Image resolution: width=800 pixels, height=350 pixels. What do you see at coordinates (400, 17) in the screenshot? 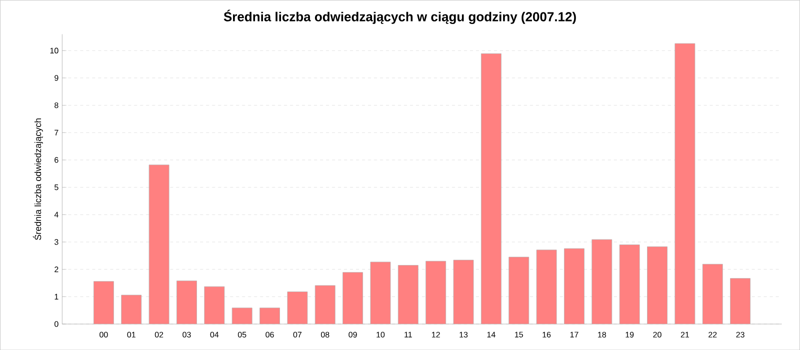
I see `chart-title: Średnia liczba odwiedzających w ciągu godziny (2007.12)` at bounding box center [400, 17].